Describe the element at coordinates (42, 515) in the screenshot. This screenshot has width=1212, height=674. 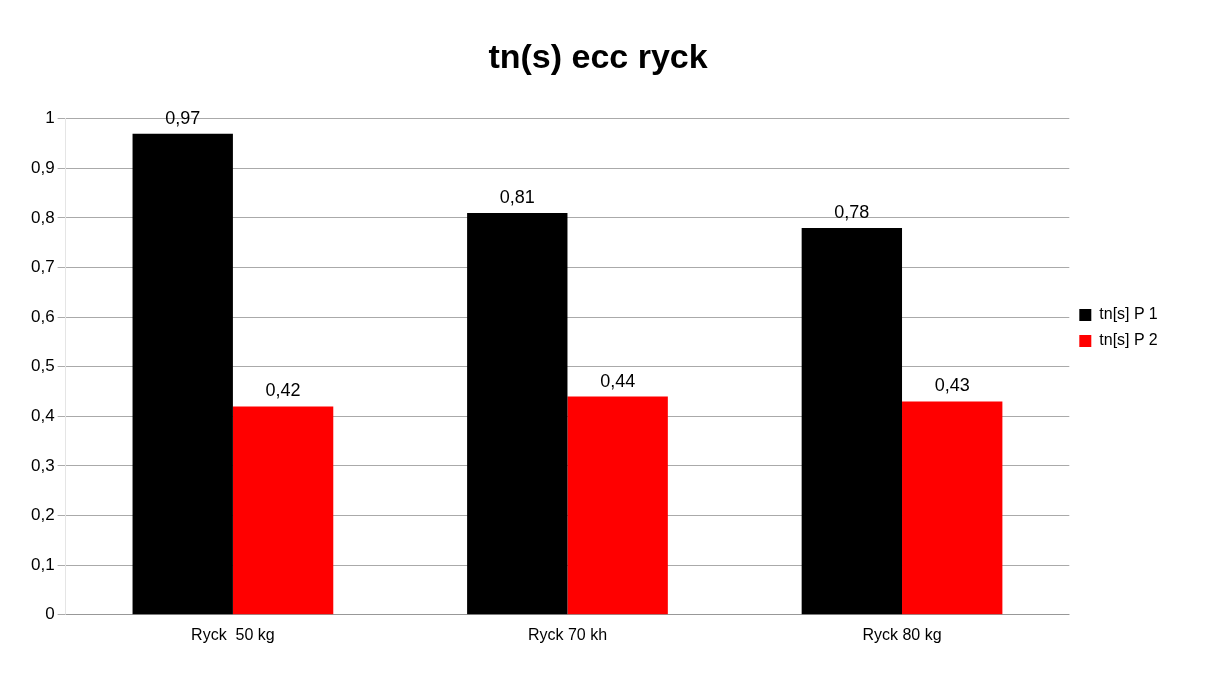
I see `y-tick-label: 0,2` at that location.